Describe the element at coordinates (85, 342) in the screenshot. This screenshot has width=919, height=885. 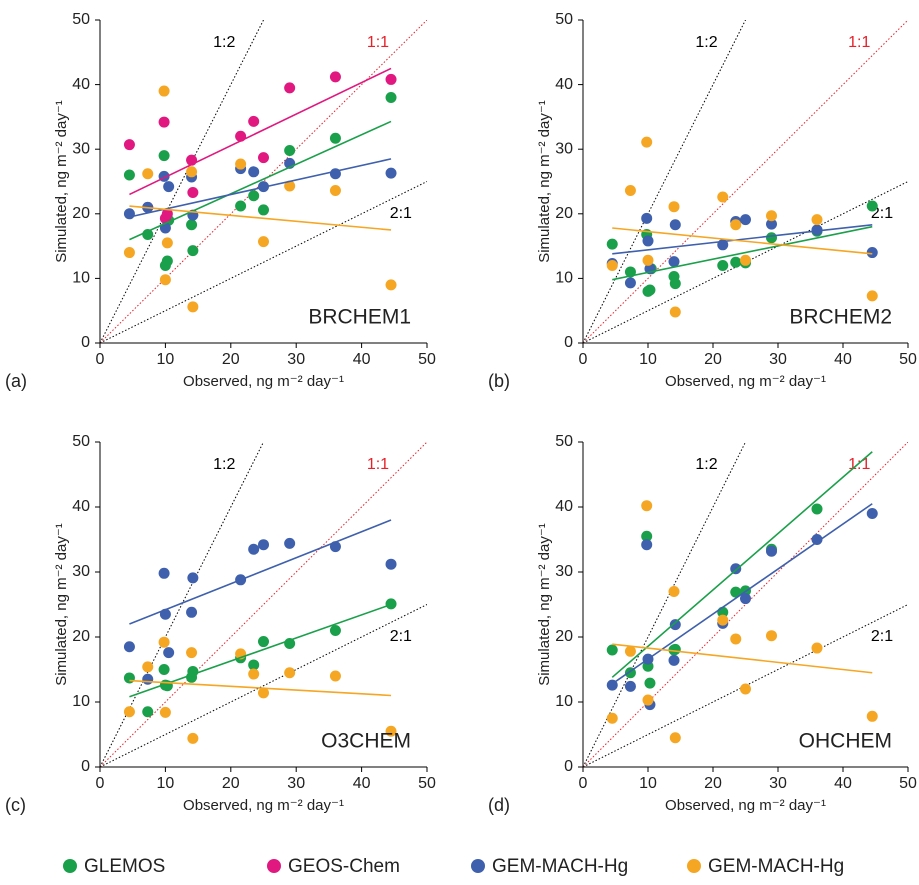
I see `y-tick-label: 0` at that location.